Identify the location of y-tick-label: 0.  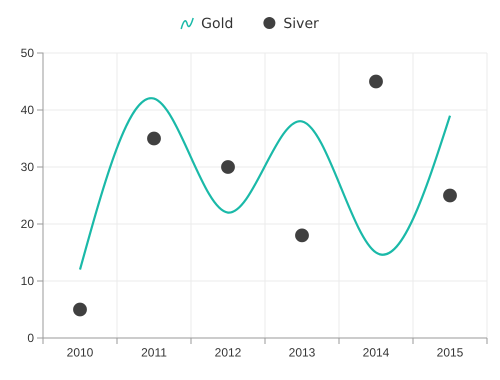
(30, 337).